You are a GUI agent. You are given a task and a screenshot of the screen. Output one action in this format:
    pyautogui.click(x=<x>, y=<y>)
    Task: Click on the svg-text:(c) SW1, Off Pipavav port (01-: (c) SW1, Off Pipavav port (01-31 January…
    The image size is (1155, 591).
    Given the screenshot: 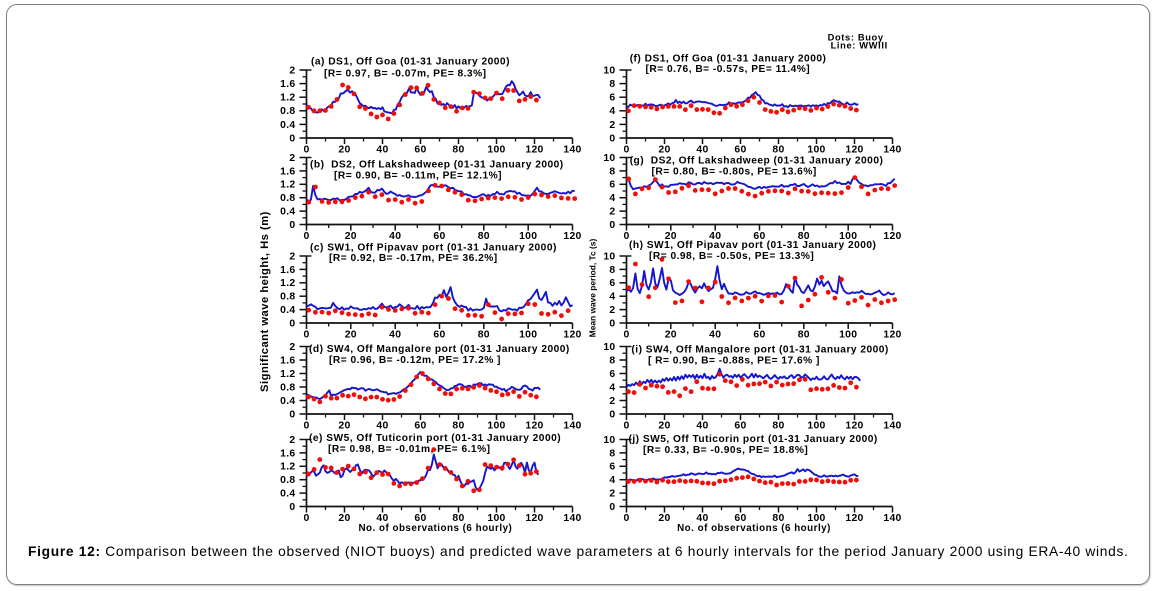 What is the action you would take?
    pyautogui.click(x=433, y=247)
    